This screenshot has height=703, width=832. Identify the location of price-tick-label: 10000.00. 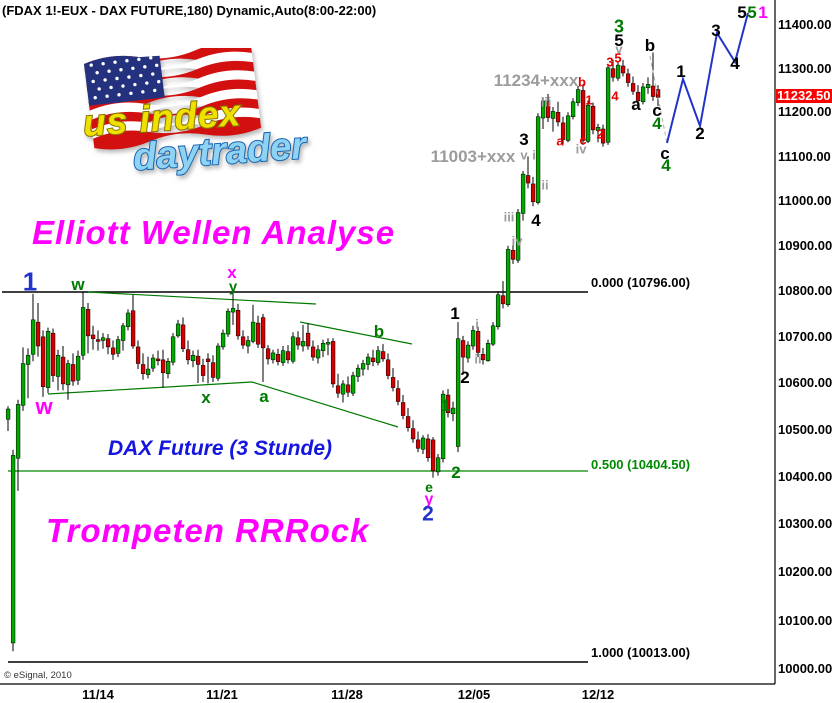
(805, 669).